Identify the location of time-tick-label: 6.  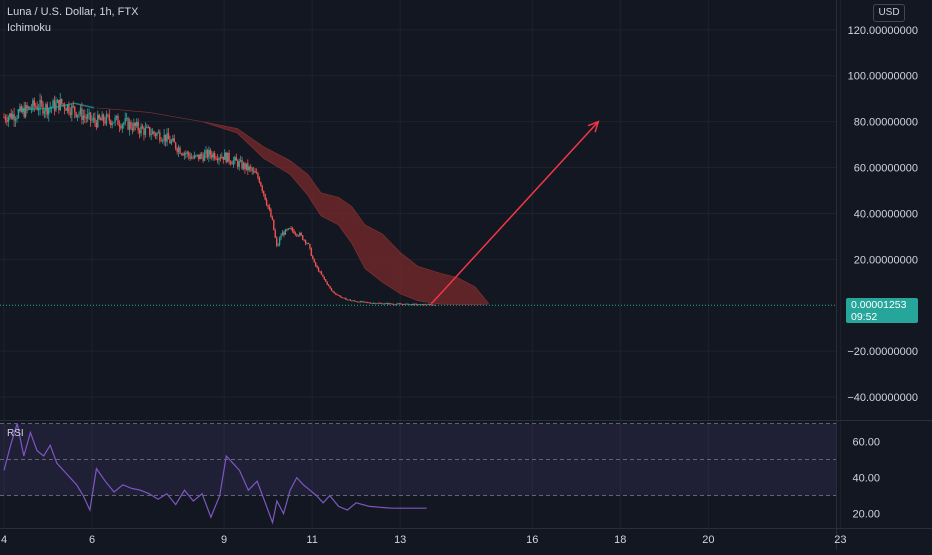
(92, 540).